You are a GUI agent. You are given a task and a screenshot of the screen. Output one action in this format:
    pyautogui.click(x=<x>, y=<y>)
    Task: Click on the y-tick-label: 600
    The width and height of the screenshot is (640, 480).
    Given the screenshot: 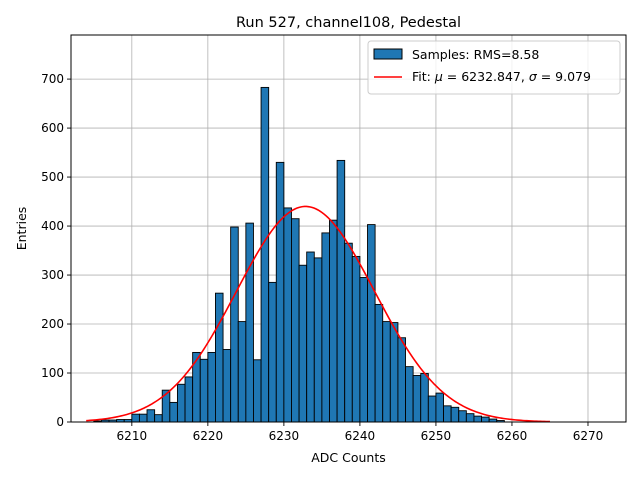 What is the action you would take?
    pyautogui.click(x=52, y=128)
    